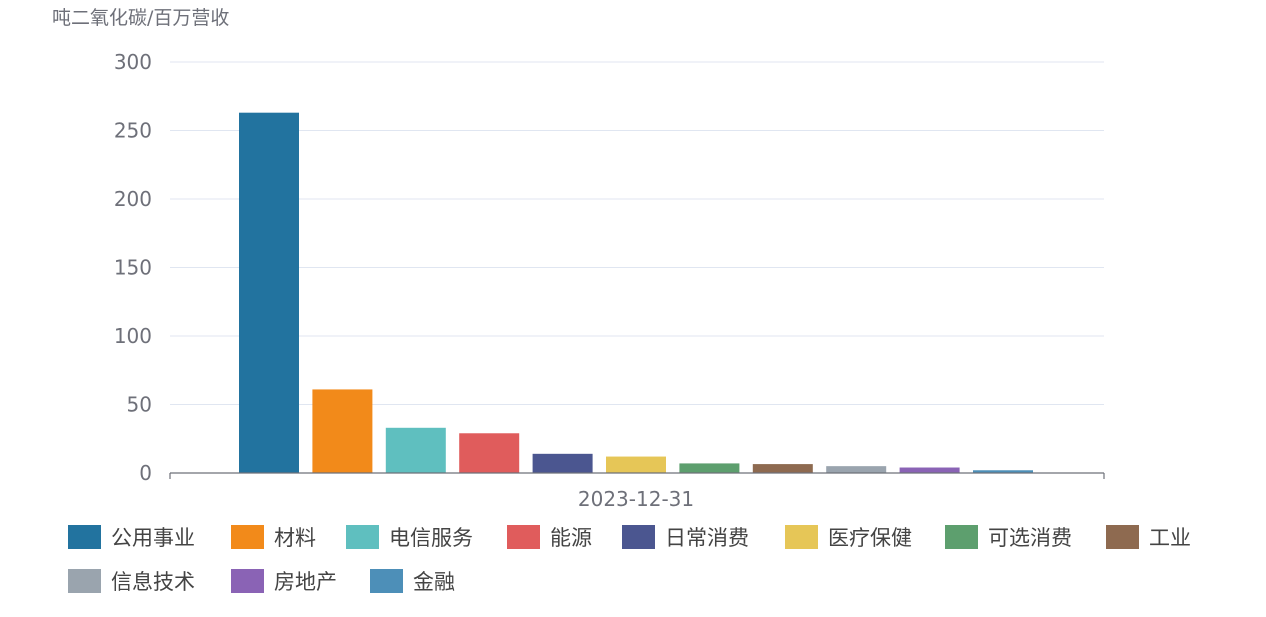 The image size is (1266, 617). I want to click on legend-item: 信息技术, so click(131, 581).